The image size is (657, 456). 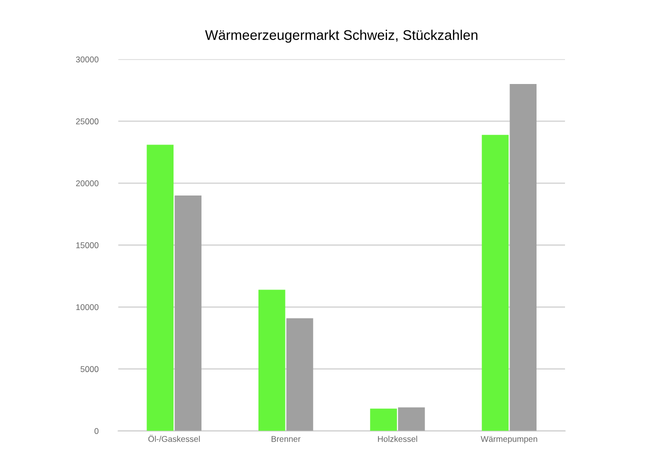 I want to click on x-tick-label: Holzkessel, so click(x=398, y=439).